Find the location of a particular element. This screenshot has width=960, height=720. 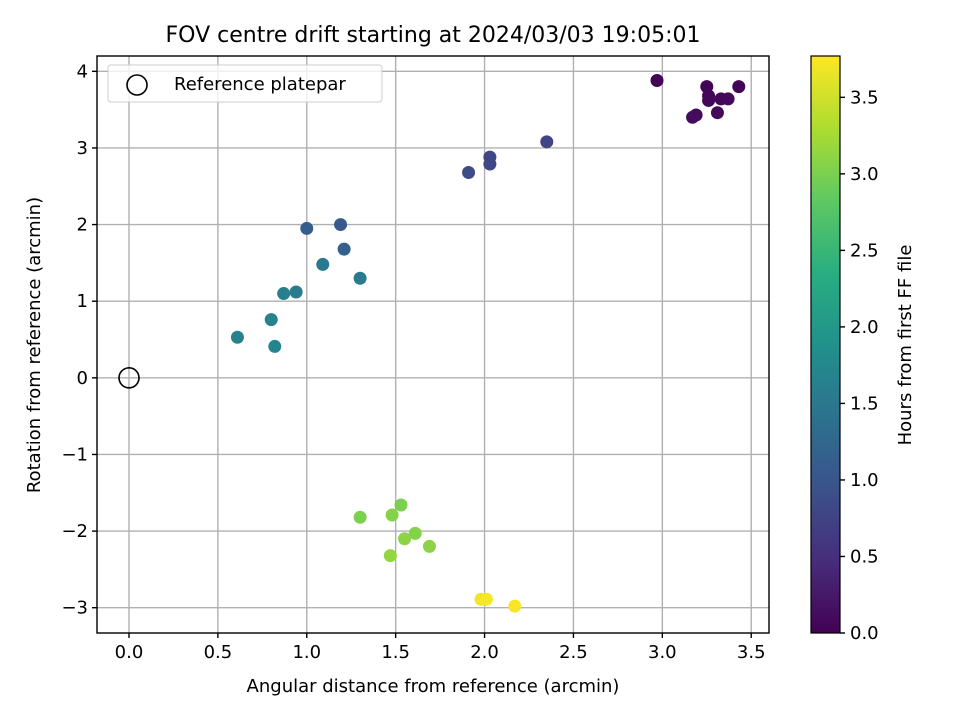

legend-box is located at coordinates (245, 83).